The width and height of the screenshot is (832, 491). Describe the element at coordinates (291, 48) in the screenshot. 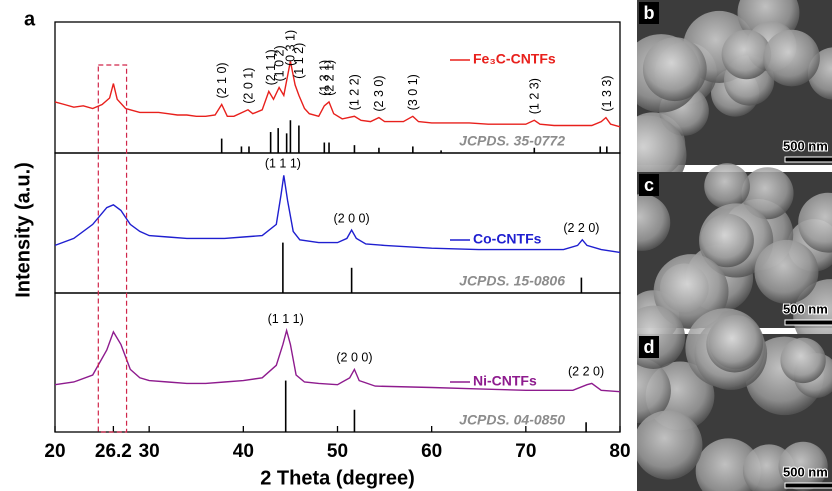

I see `peak-label: (0 3 1)` at that location.